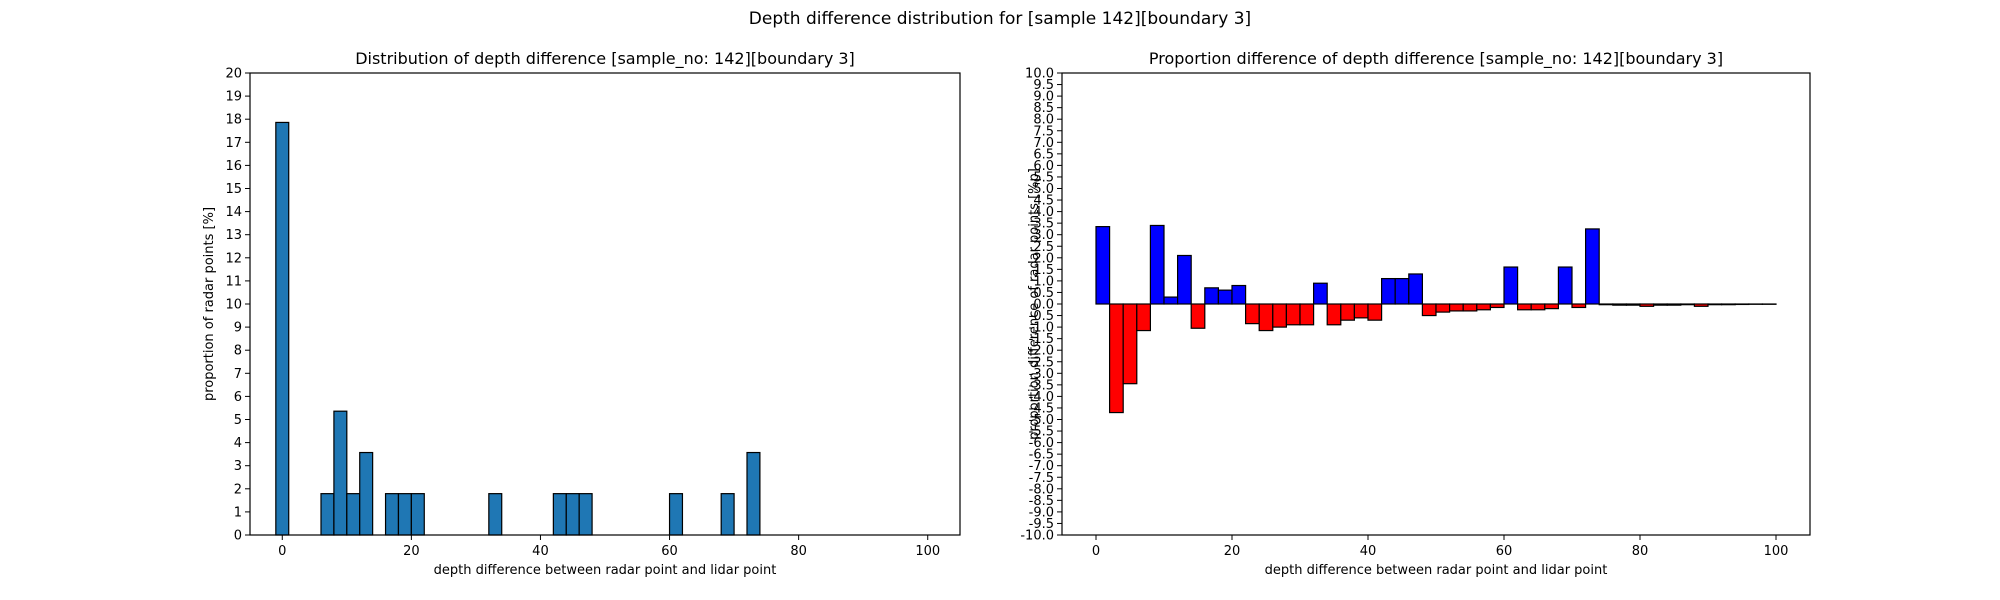 The image size is (2000, 600). I want to click on y-tick-label: 3.5, so click(1043, 224).